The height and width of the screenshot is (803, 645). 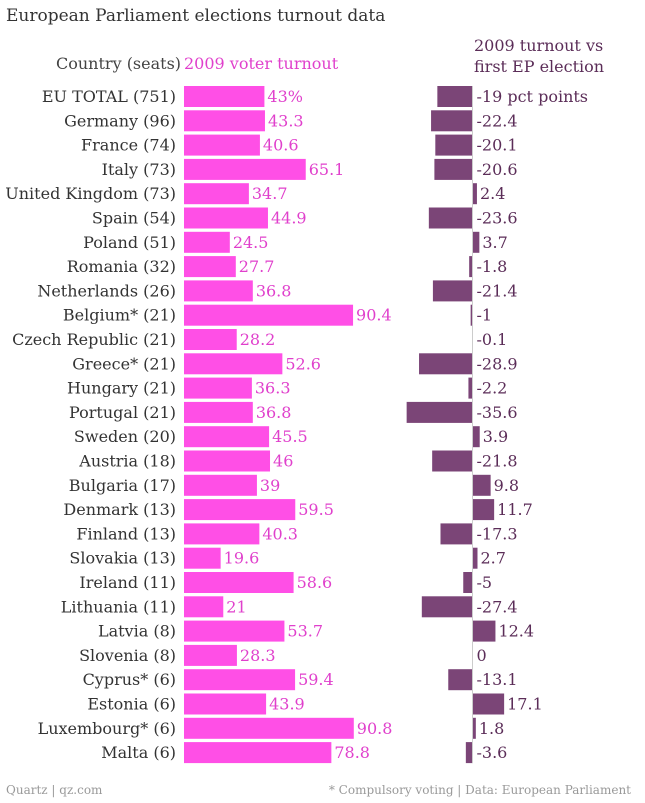 I want to click on change-value-label: -20.1, so click(x=497, y=145).